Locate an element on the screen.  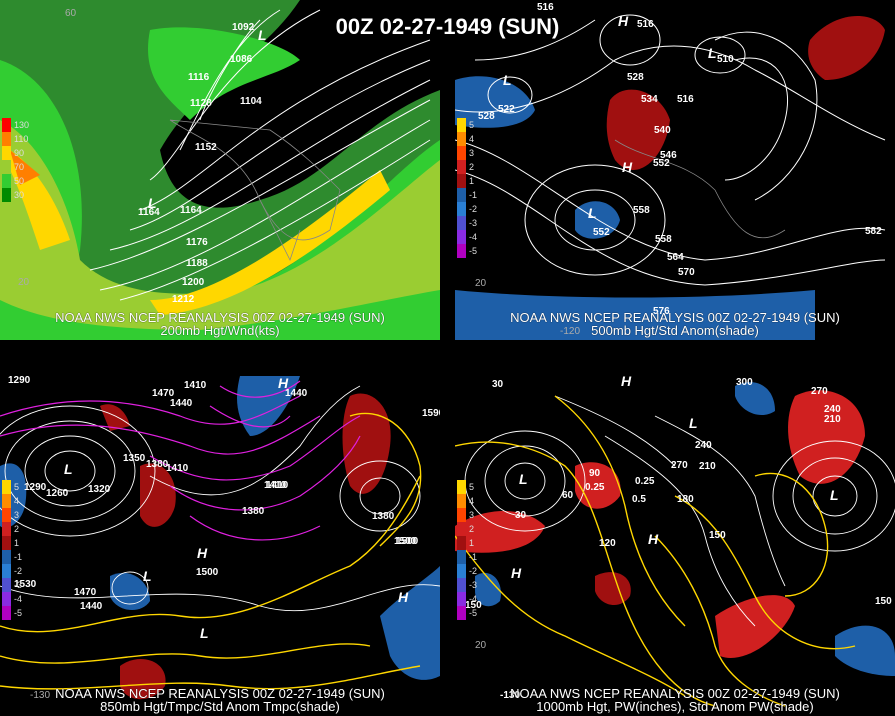
contour-label: 564 is located at coordinates (675, 257).